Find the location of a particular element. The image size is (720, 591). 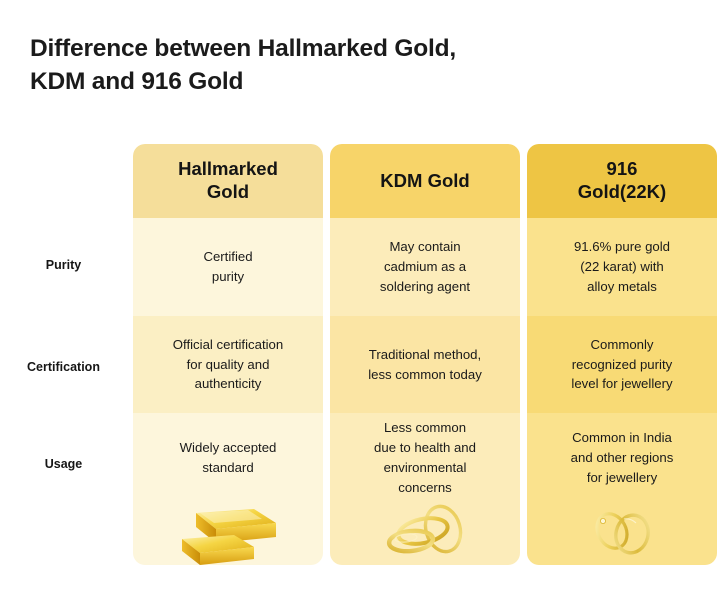

cell-kdm-purity: May contain cadmium as a soldering agent is located at coordinates (425, 266).